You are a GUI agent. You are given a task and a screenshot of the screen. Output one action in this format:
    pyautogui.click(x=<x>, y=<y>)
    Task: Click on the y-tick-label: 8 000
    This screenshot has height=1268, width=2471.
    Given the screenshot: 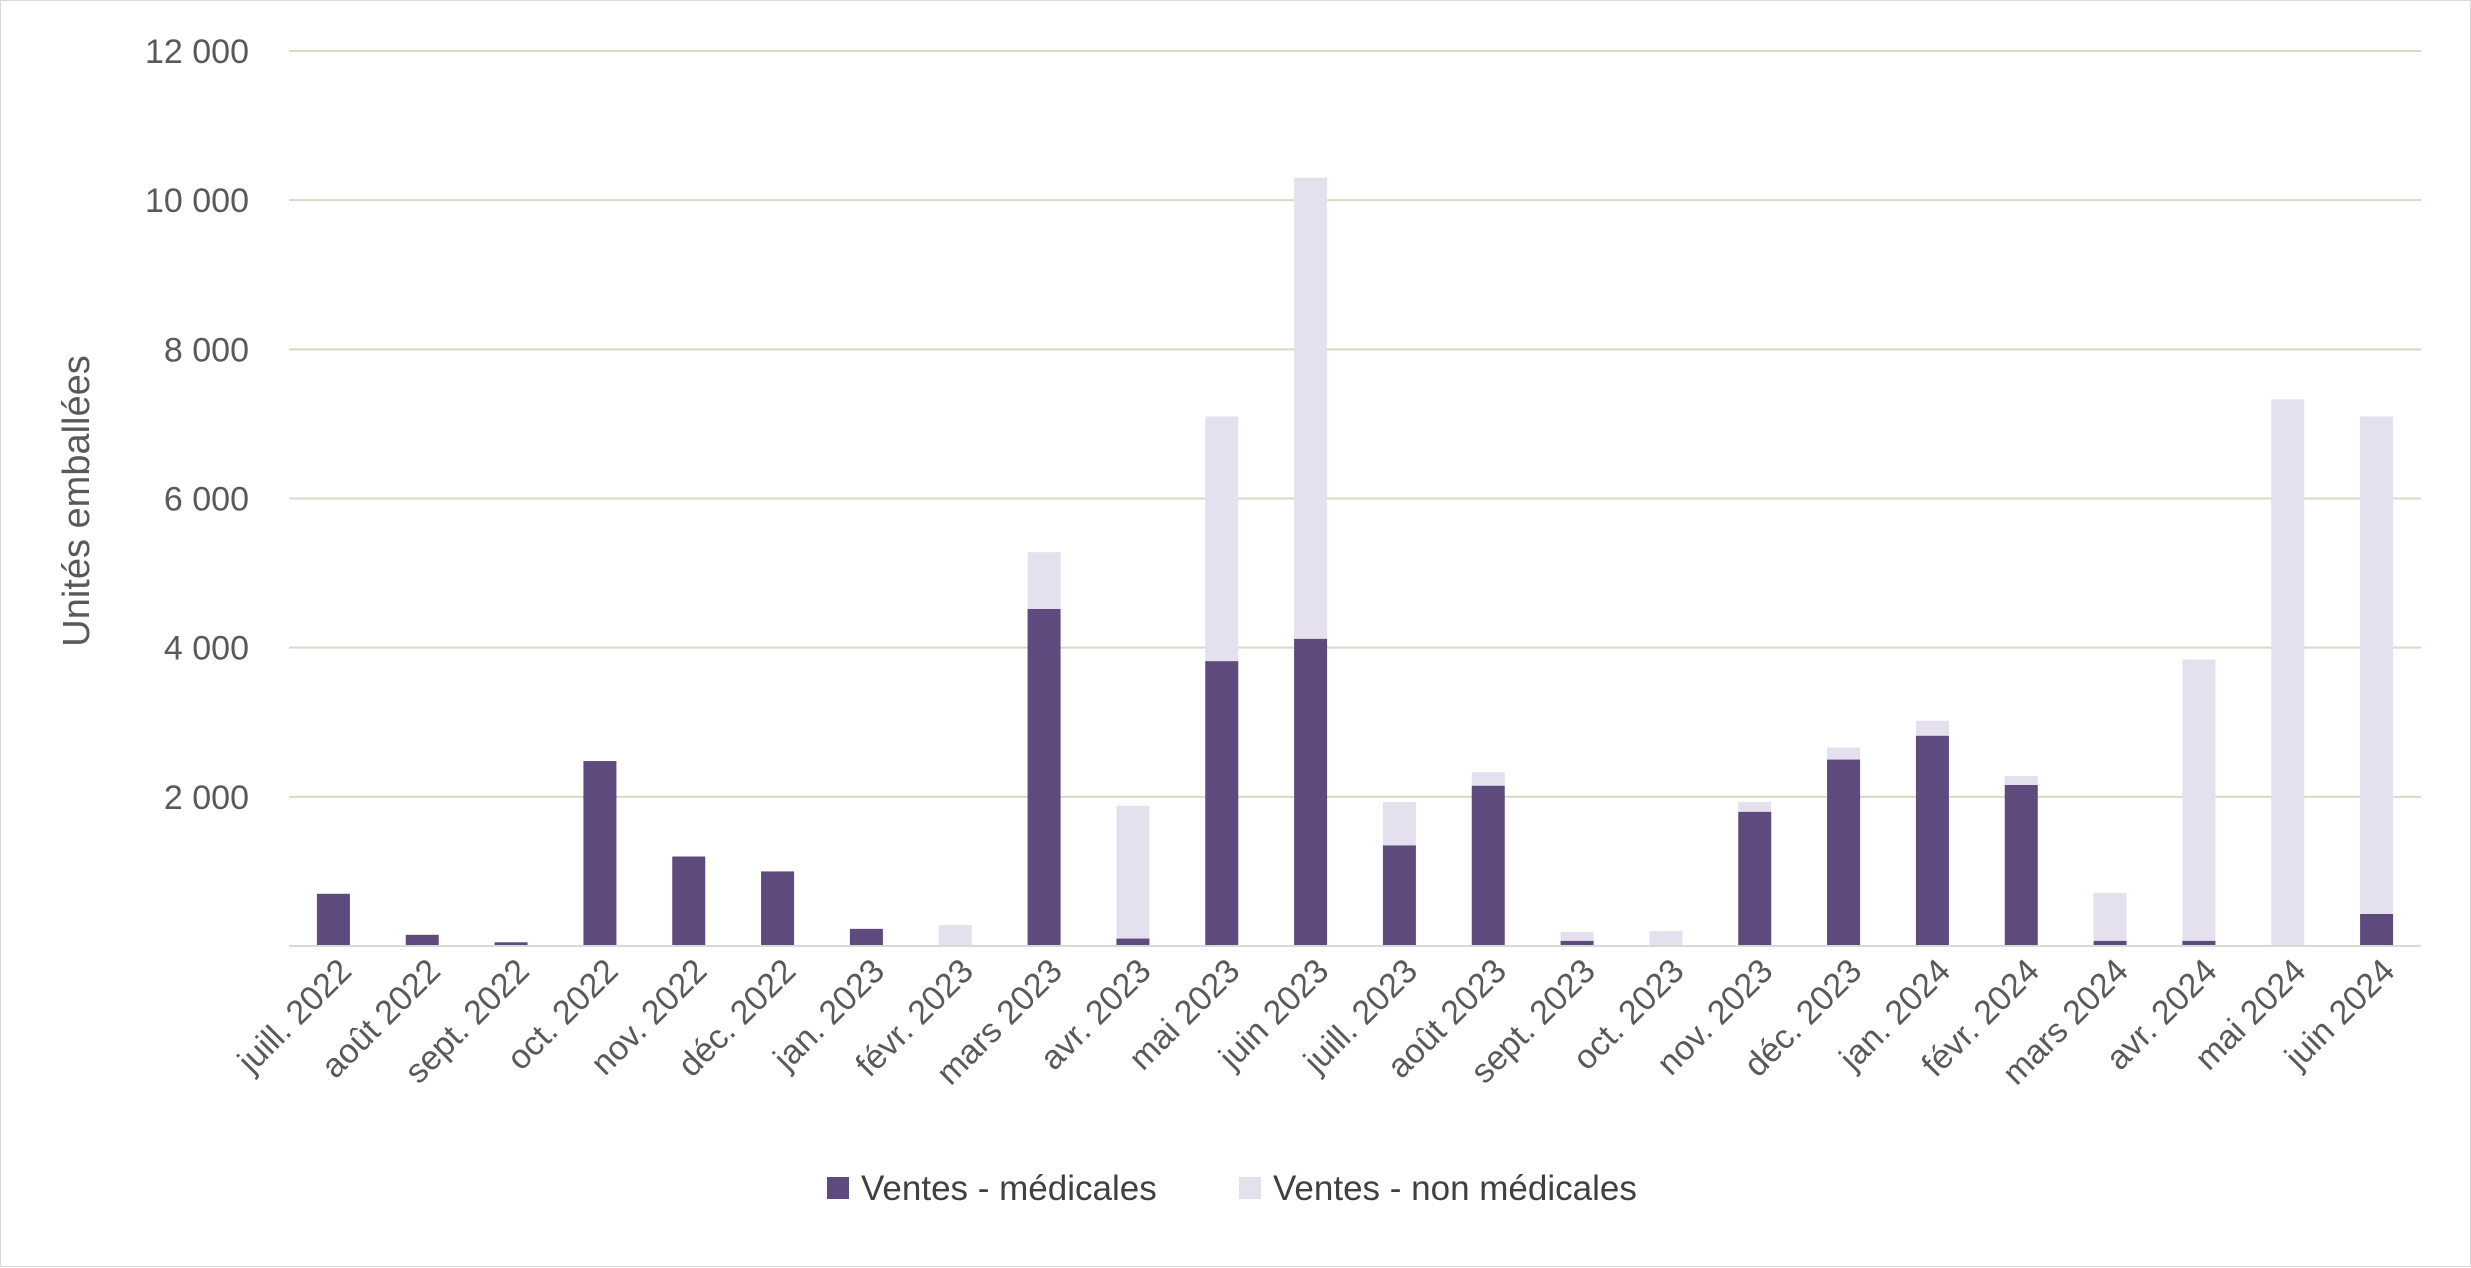 What is the action you would take?
    pyautogui.click(x=206, y=350)
    